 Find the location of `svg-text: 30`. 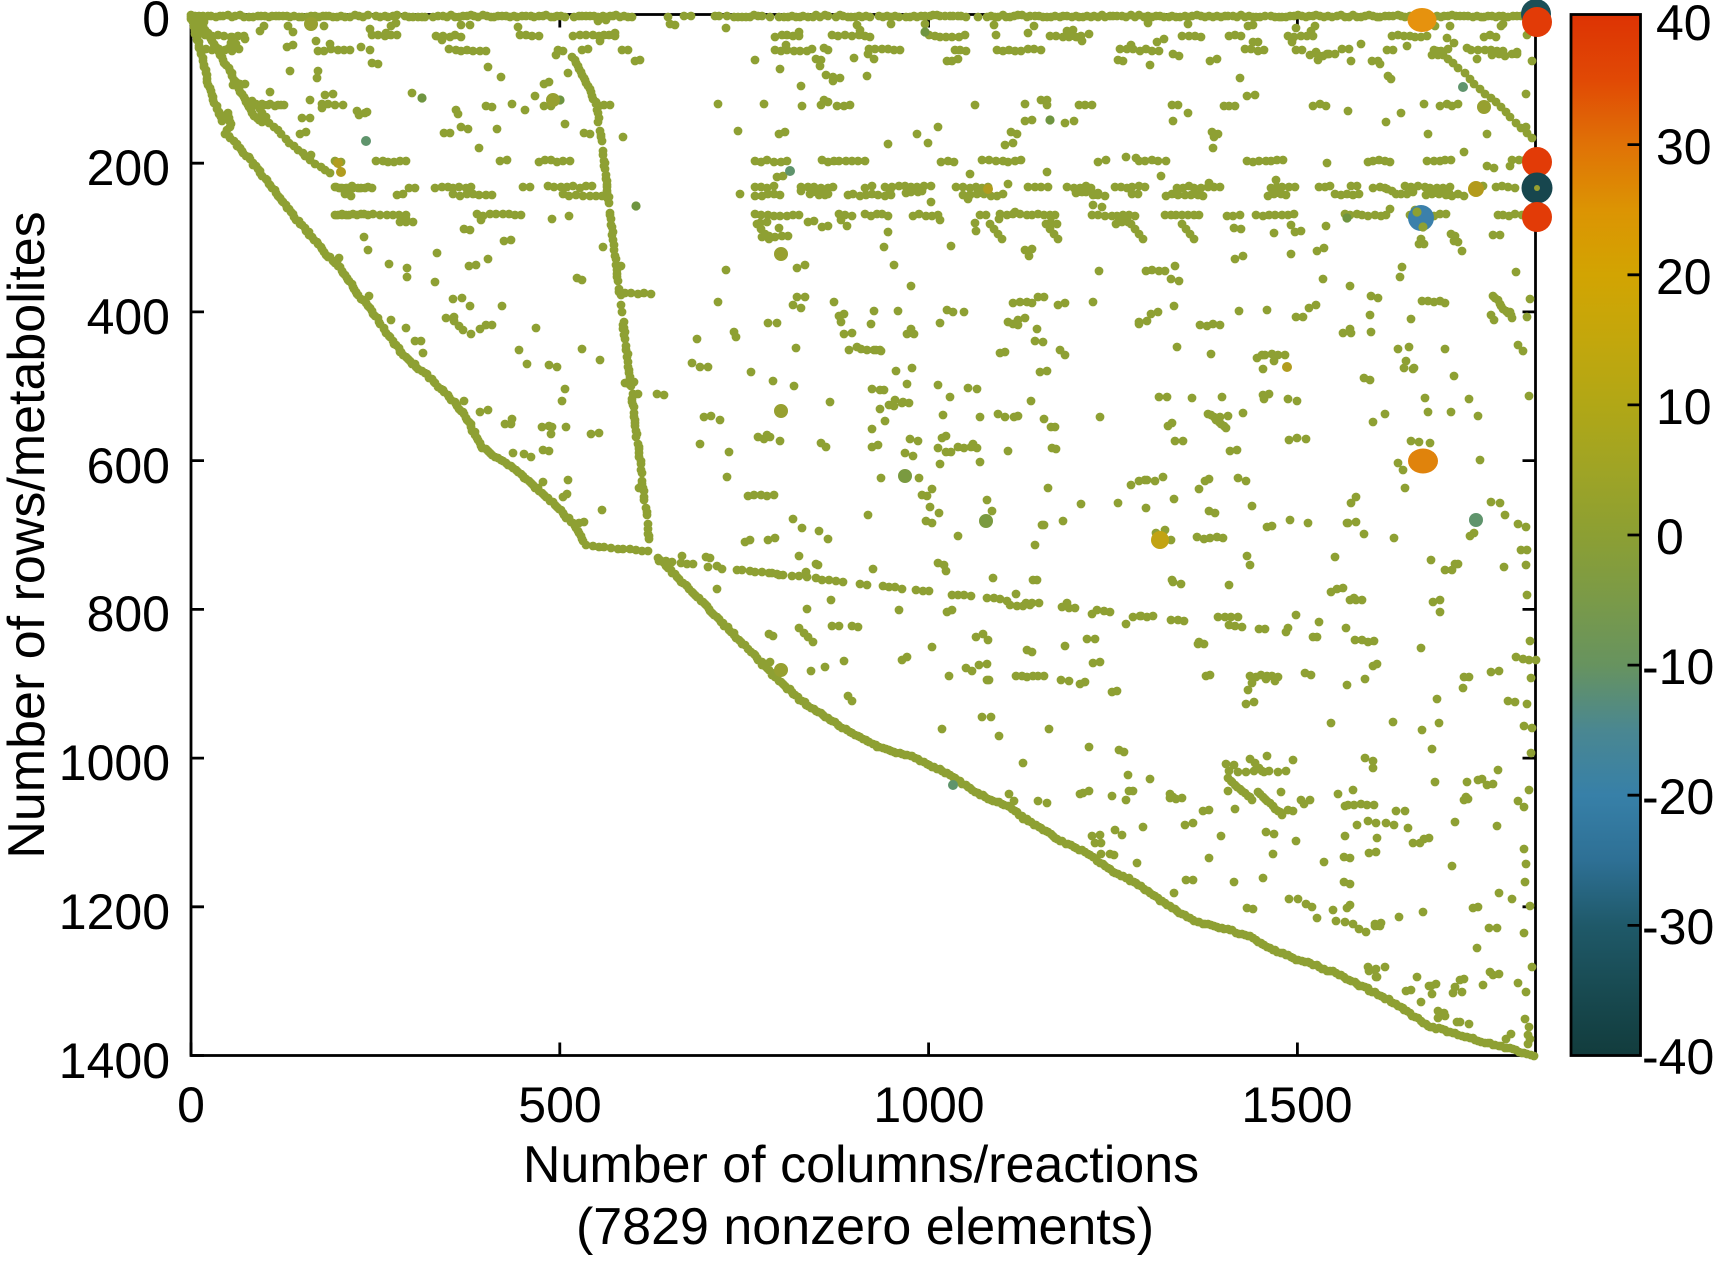

svg-text: 30 is located at coordinates (1684, 147).